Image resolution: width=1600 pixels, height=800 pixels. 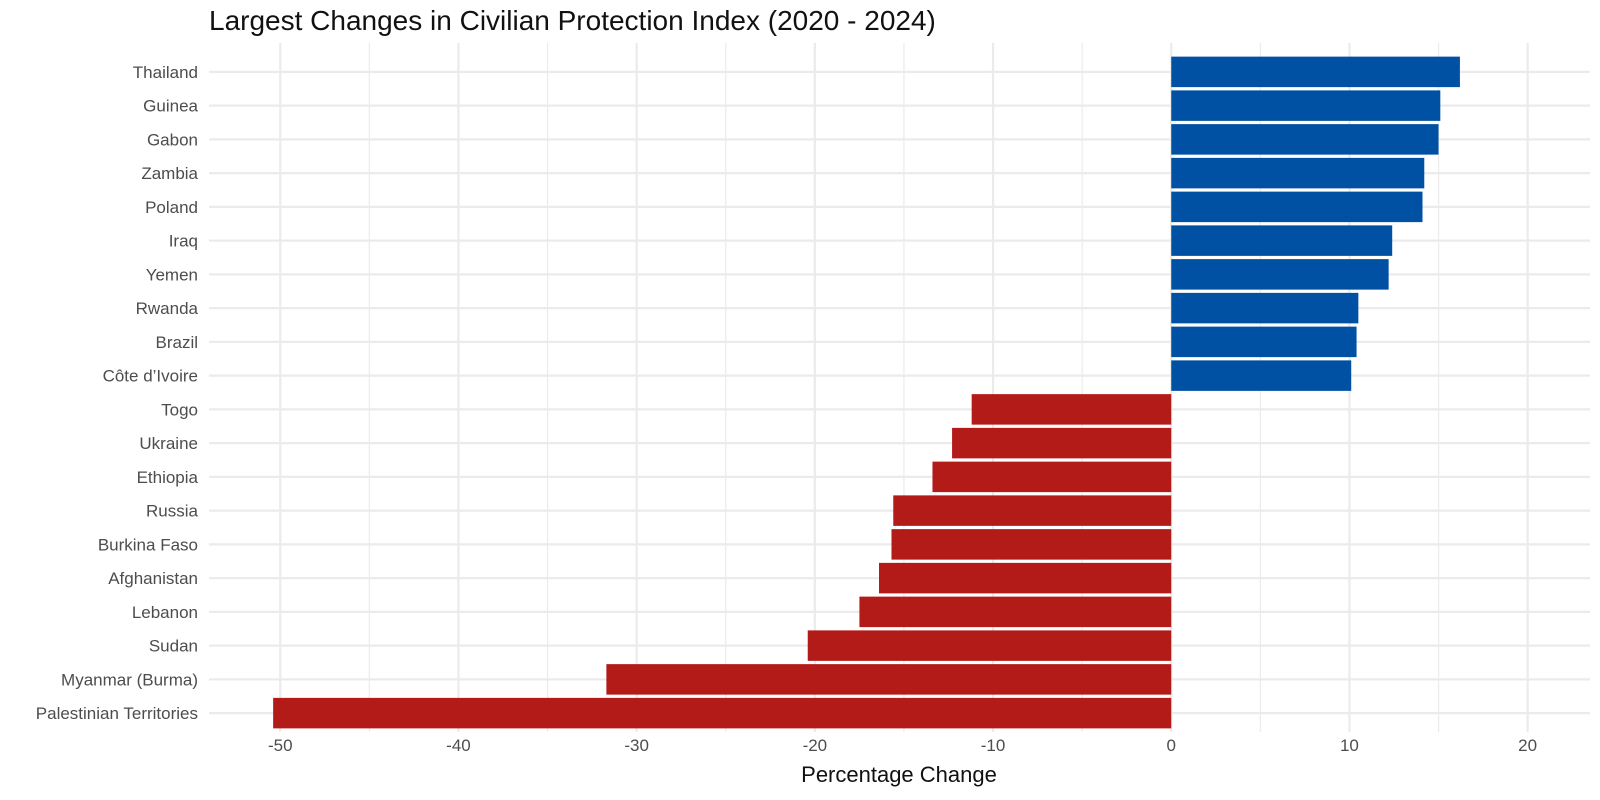 I want to click on category-label: Ukraine, so click(x=168, y=443).